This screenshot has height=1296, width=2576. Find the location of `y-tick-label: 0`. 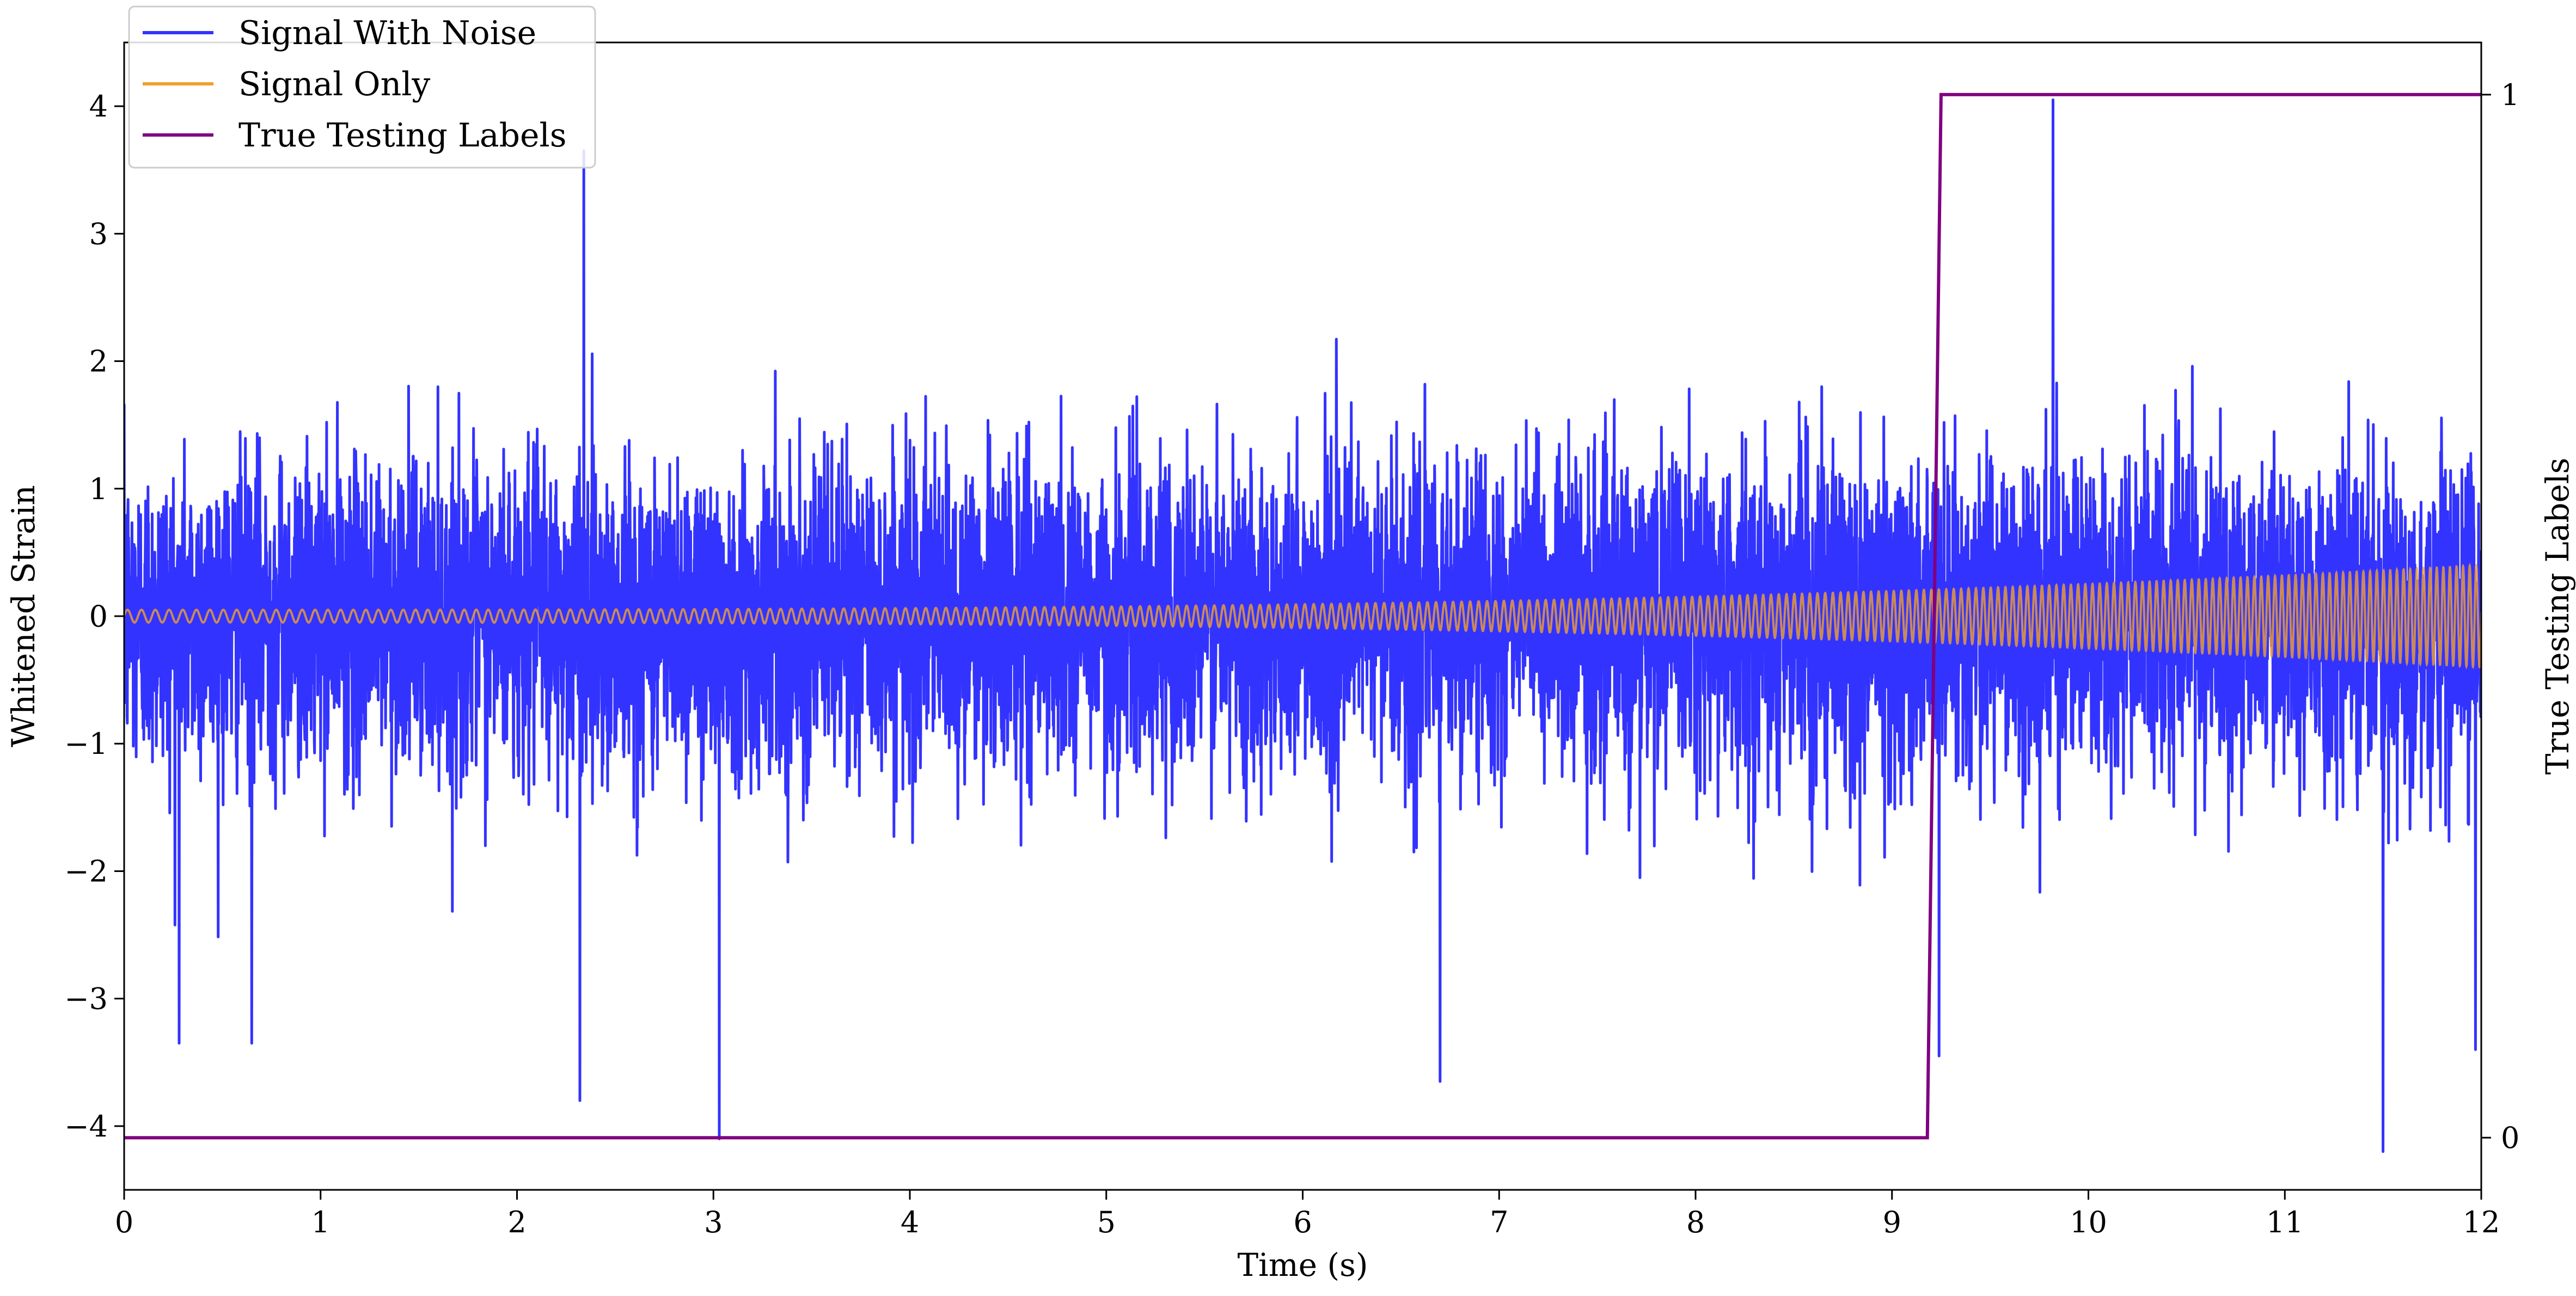

y-tick-label: 0 is located at coordinates (98, 617).